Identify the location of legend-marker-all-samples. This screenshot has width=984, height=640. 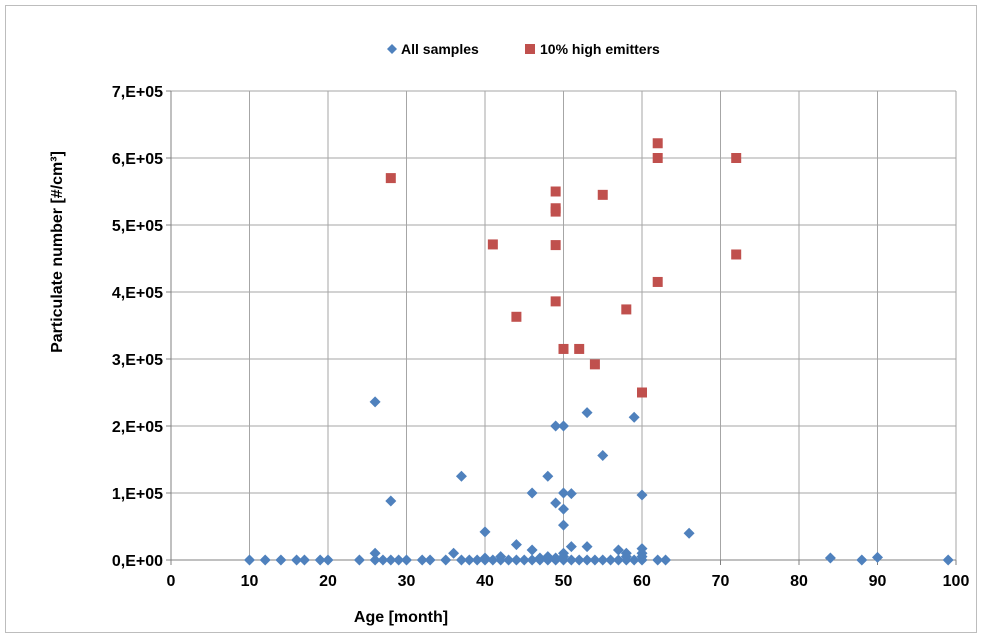
(392, 49).